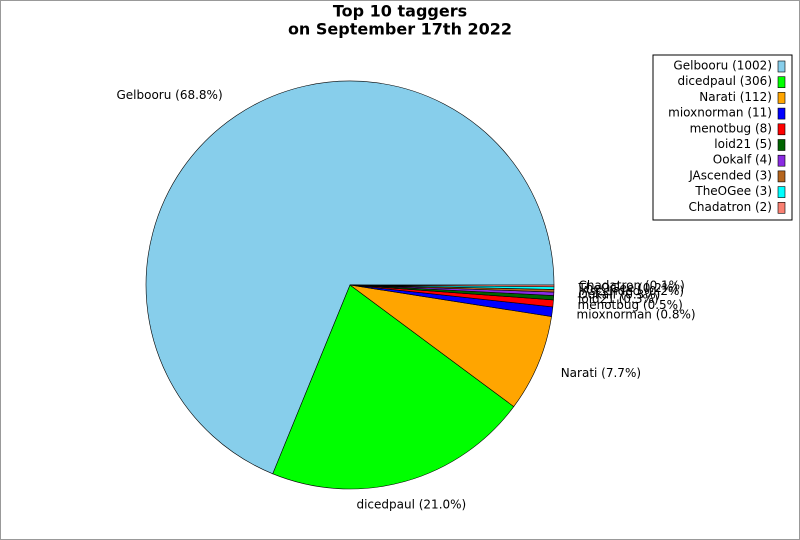 This screenshot has width=800, height=540. What do you see at coordinates (720, 113) in the screenshot?
I see `legend-label: mioxnorman (11)` at bounding box center [720, 113].